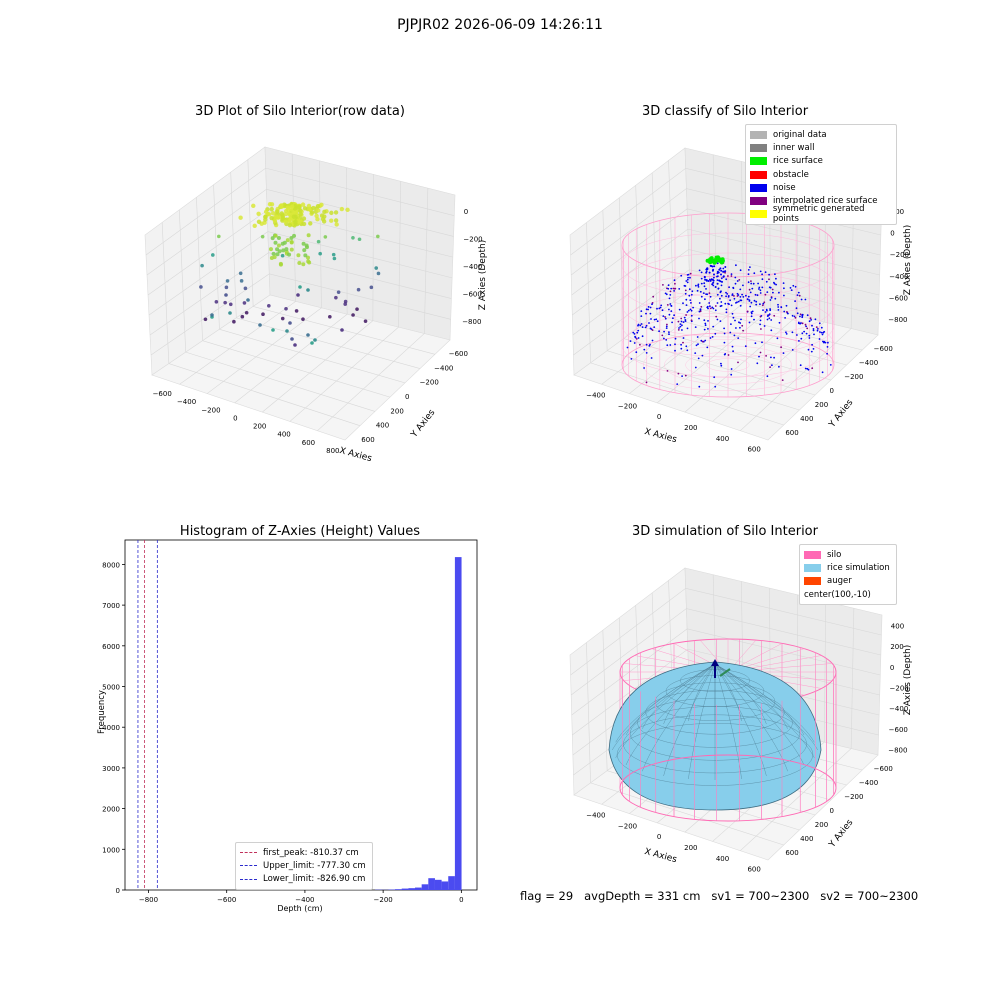  Describe the element at coordinates (472, 267) in the screenshot. I see `z-tick-label: −400` at that location.